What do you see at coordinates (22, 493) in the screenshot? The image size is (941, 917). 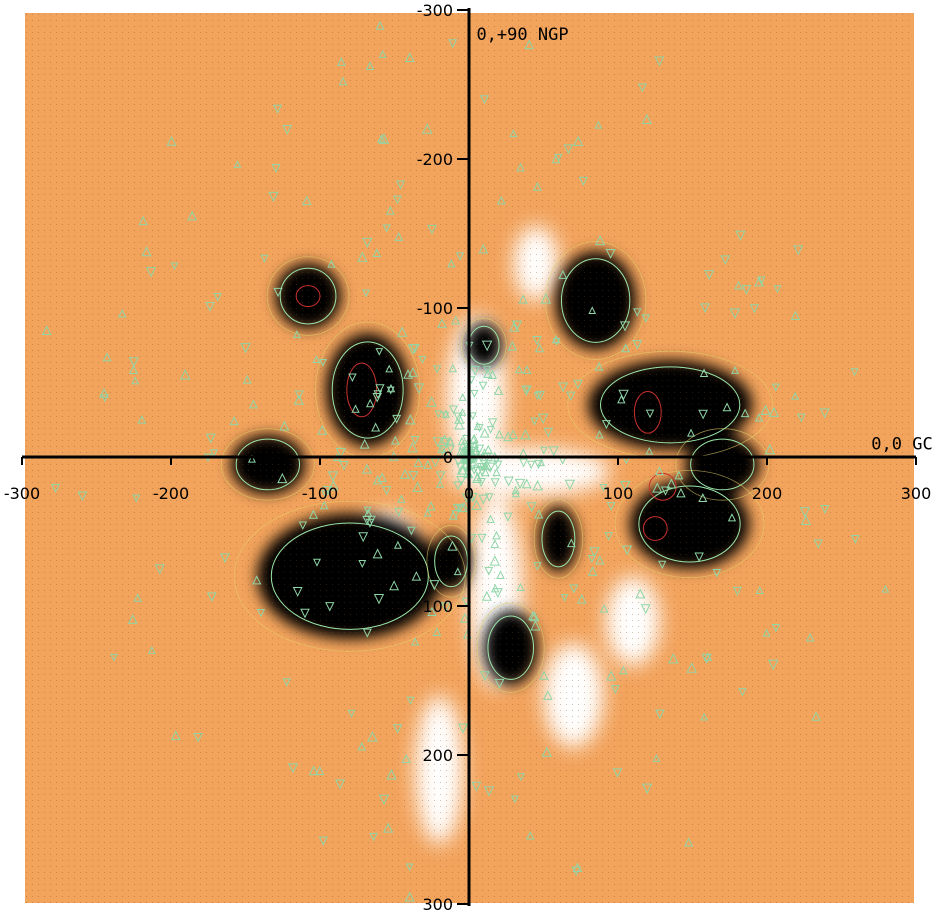 I see `x-tick-label: -300` at bounding box center [22, 493].